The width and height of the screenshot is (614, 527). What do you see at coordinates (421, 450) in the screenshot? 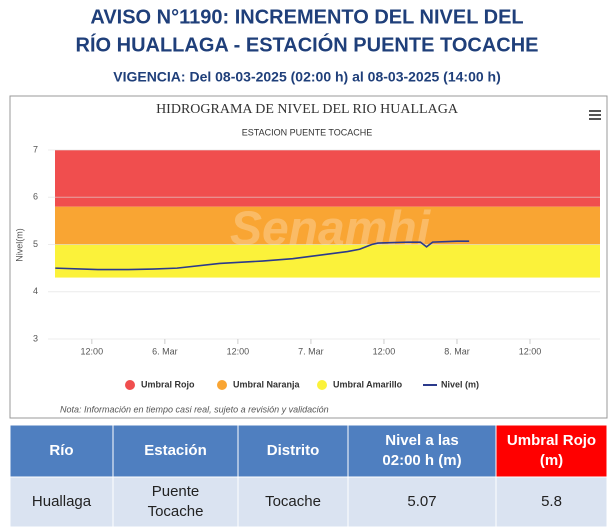
I see `header-text: Nivel a las 02:00 h (m)` at bounding box center [421, 450].